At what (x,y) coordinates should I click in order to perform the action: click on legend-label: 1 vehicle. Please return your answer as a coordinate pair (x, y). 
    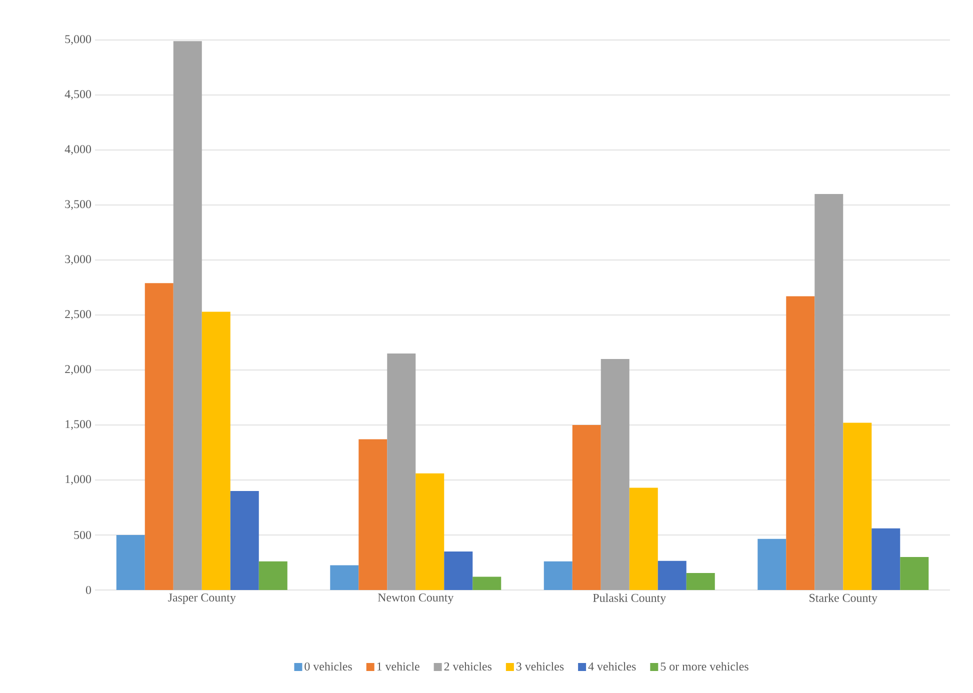
    Looking at the image, I should click on (398, 666).